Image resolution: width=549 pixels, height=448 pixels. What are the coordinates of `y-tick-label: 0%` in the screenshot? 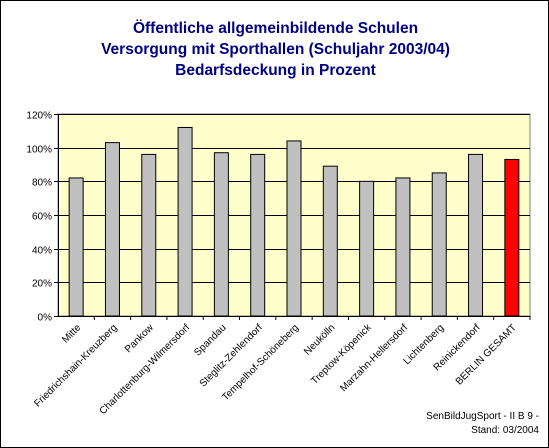 It's located at (45, 318).